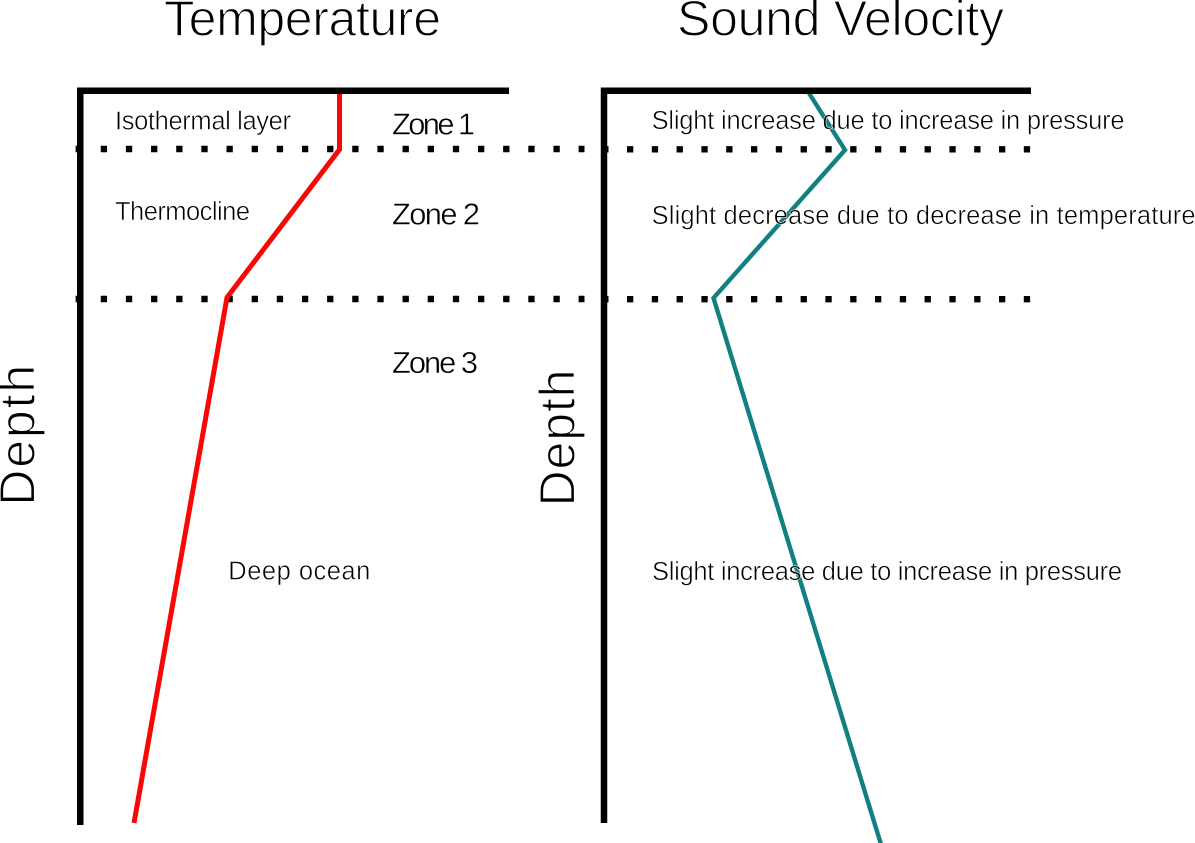 The height and width of the screenshot is (843, 1195). What do you see at coordinates (203, 122) in the screenshot?
I see `svg-text: Isothermal layer` at bounding box center [203, 122].